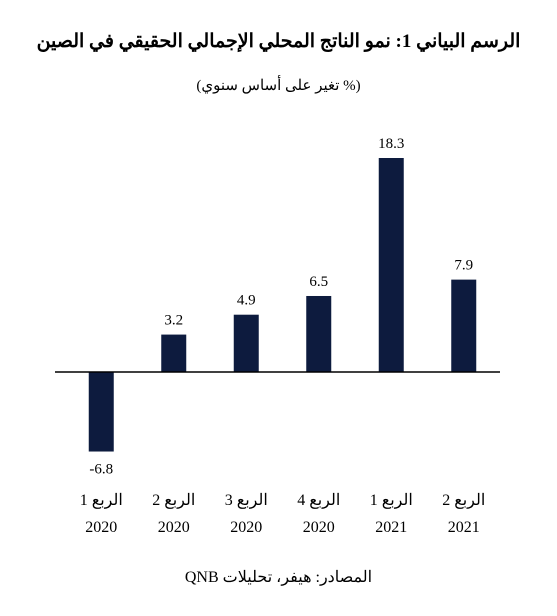  I want to click on data-label: 18.3, so click(391, 144).